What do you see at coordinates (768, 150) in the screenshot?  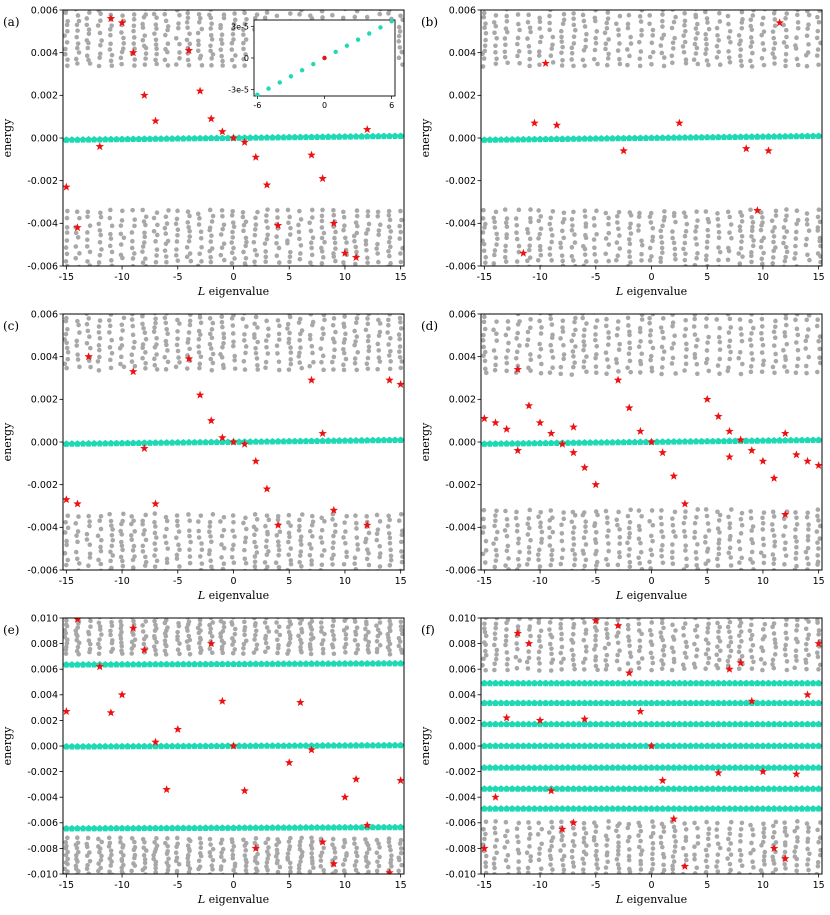 I see `red-star-point` at bounding box center [768, 150].